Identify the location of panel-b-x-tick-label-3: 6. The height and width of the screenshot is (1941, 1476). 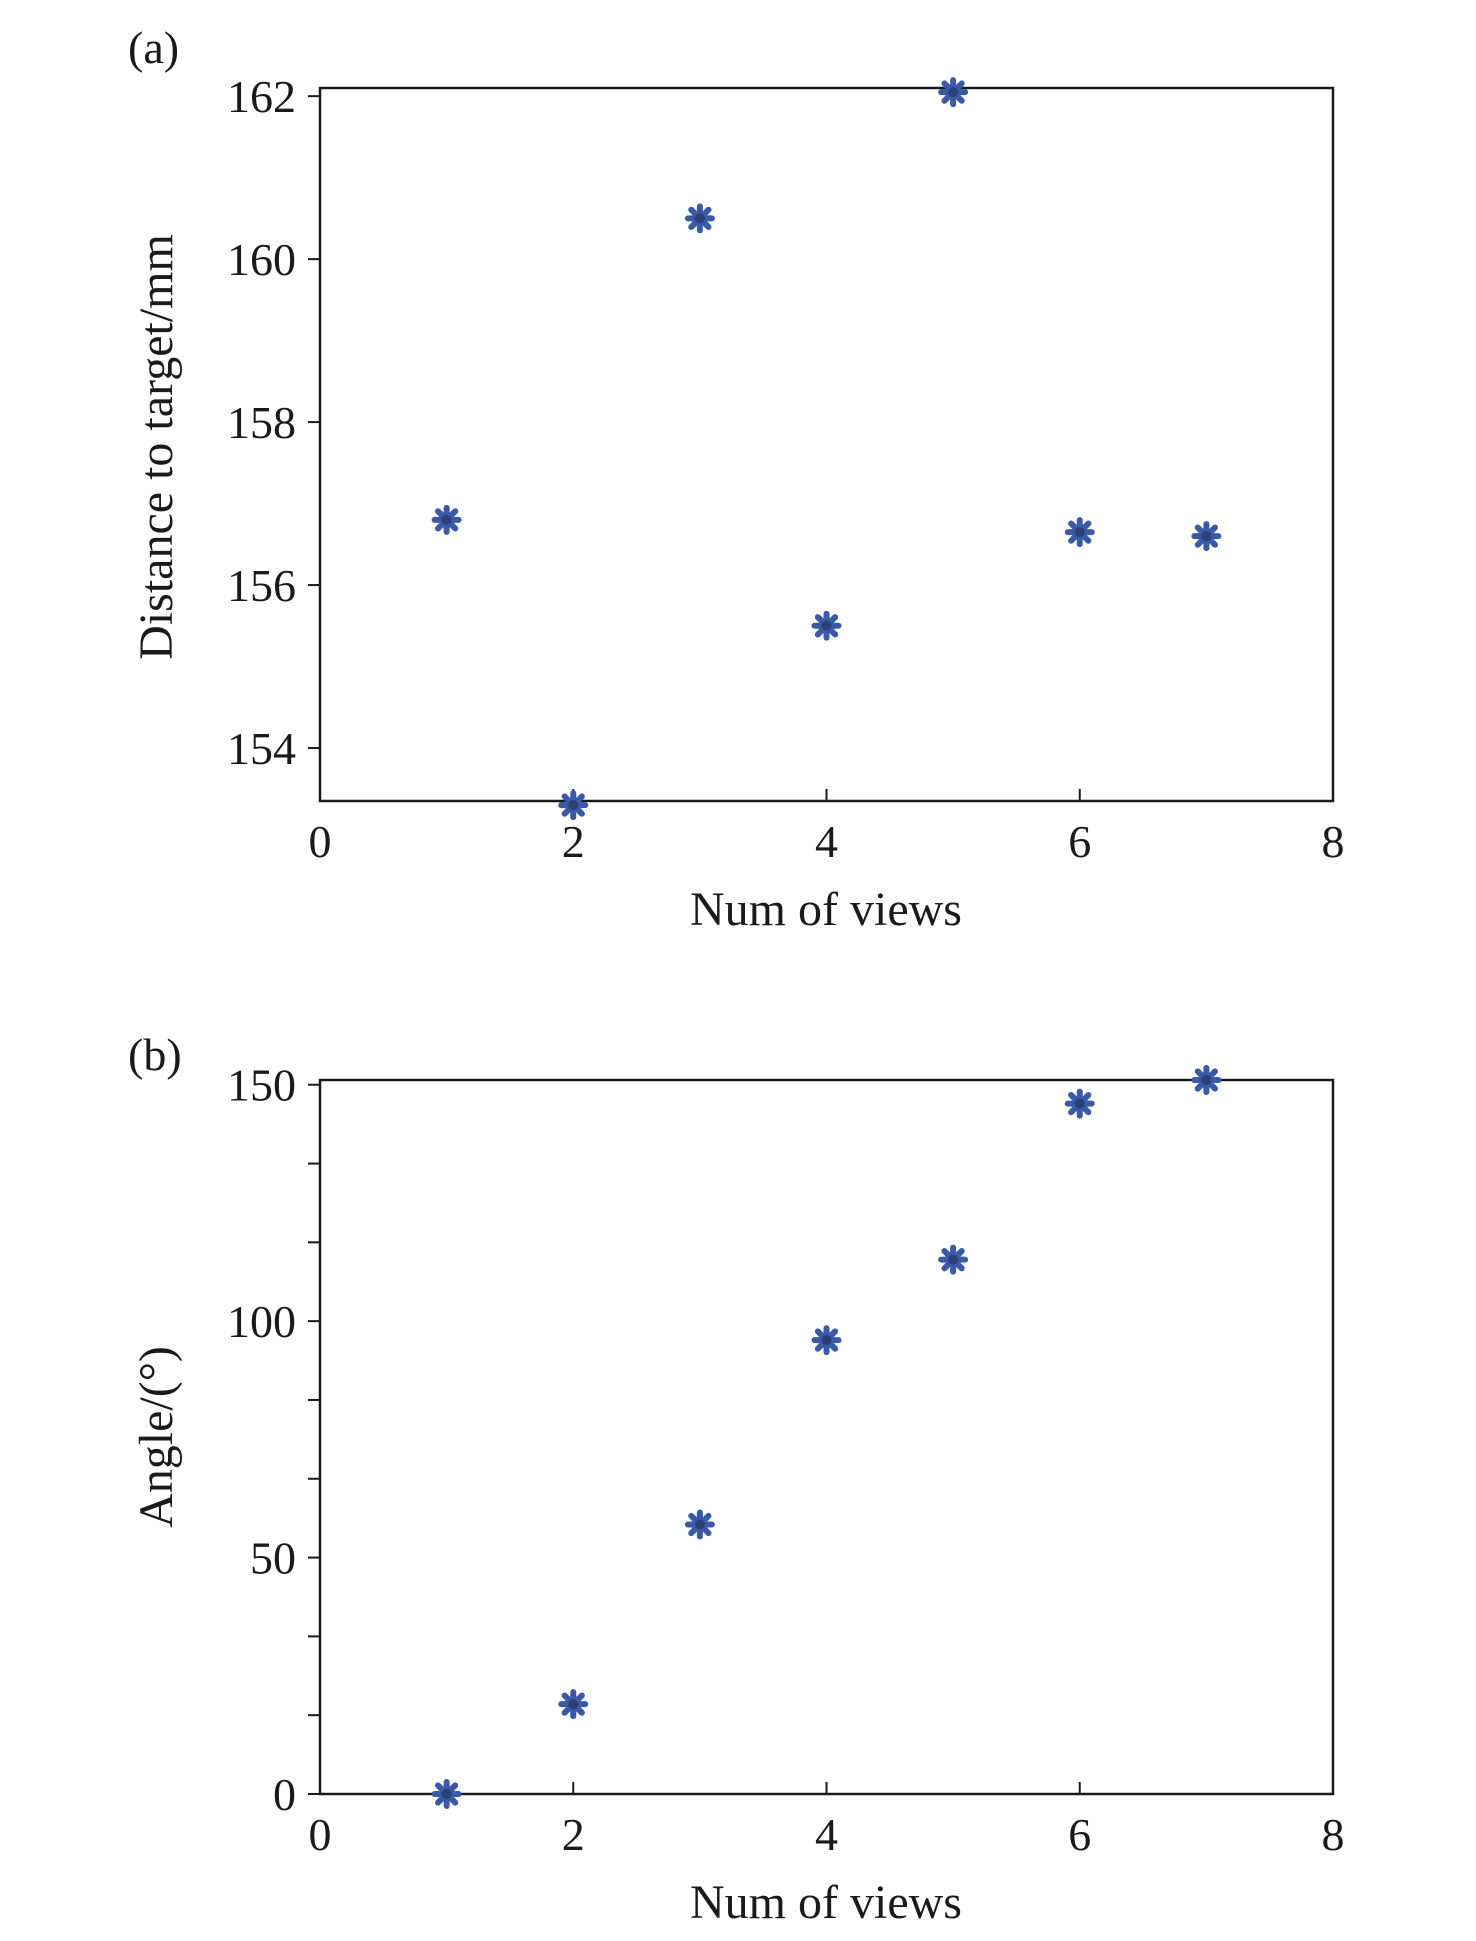
(1079, 1834).